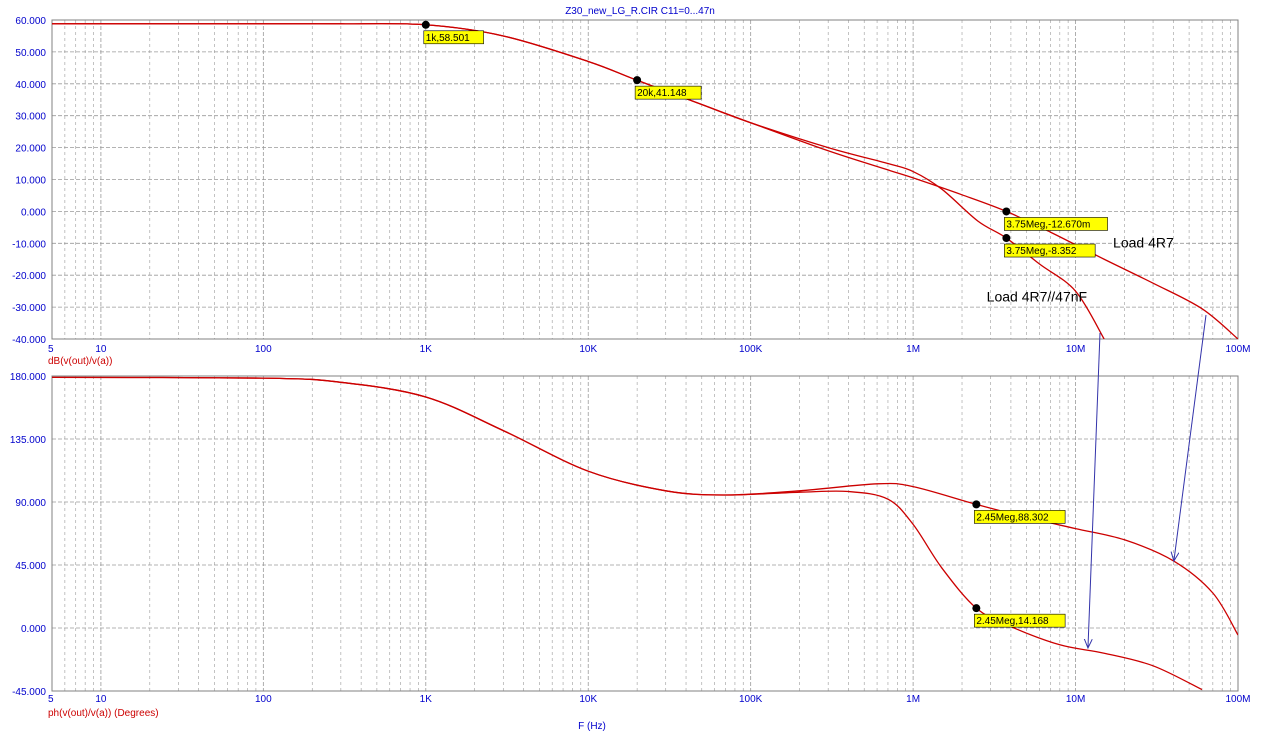 The height and width of the screenshot is (744, 1267). What do you see at coordinates (1048, 224) in the screenshot?
I see `marker-label: 3.75Meg,-12.670m` at bounding box center [1048, 224].